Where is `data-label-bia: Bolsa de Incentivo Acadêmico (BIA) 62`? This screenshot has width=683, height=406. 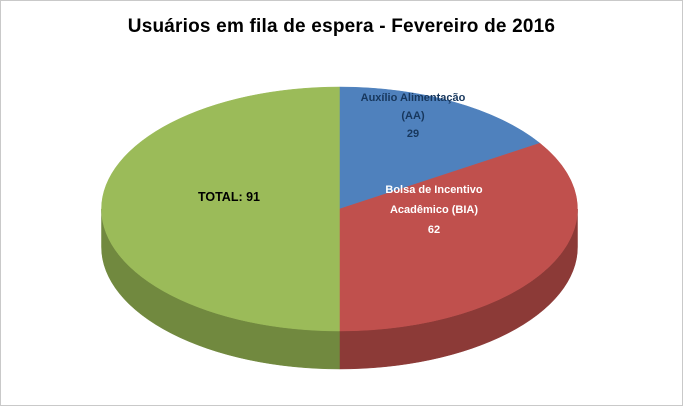
data-label-bia: Bolsa de Incentivo Acadêmico (BIA) 62 is located at coordinates (434, 210).